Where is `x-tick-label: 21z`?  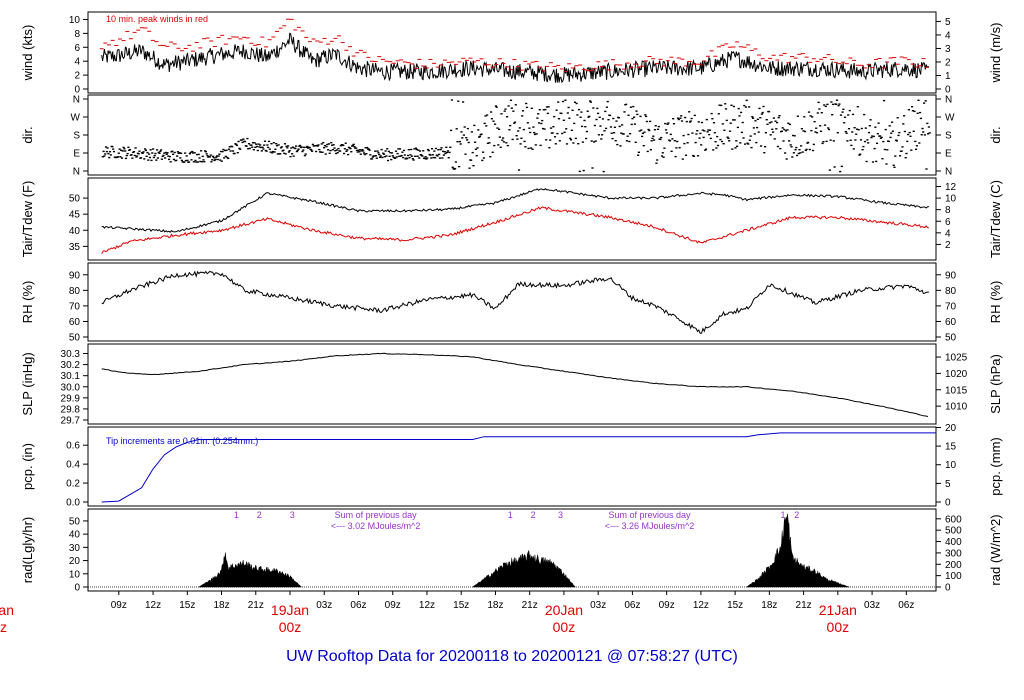 x-tick-label: 21z is located at coordinates (804, 605).